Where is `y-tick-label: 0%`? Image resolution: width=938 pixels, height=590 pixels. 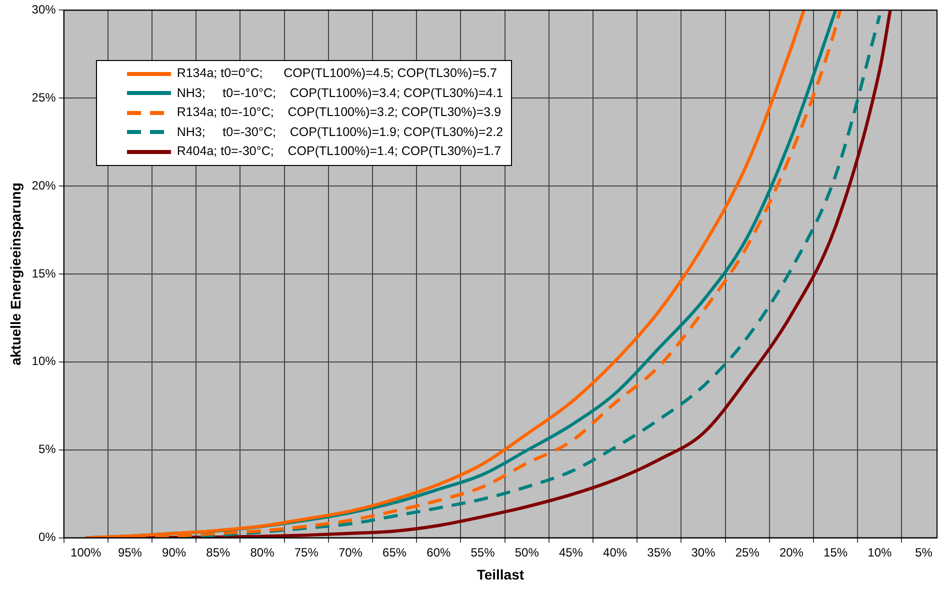 y-tick-label: 0% is located at coordinates (47, 537).